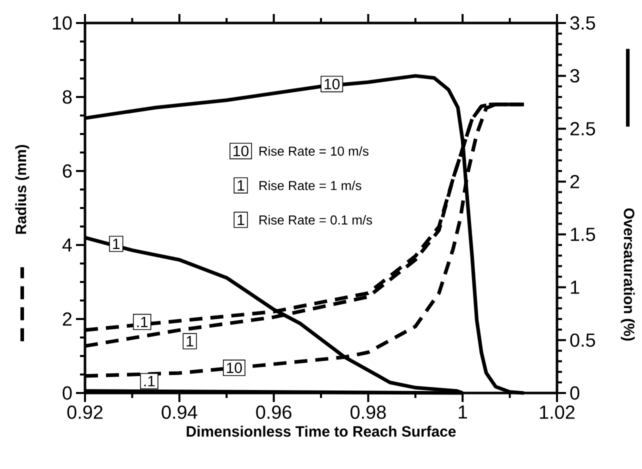 The height and width of the screenshot is (469, 642). I want to click on y-tick-label: 2, so click(67, 319).